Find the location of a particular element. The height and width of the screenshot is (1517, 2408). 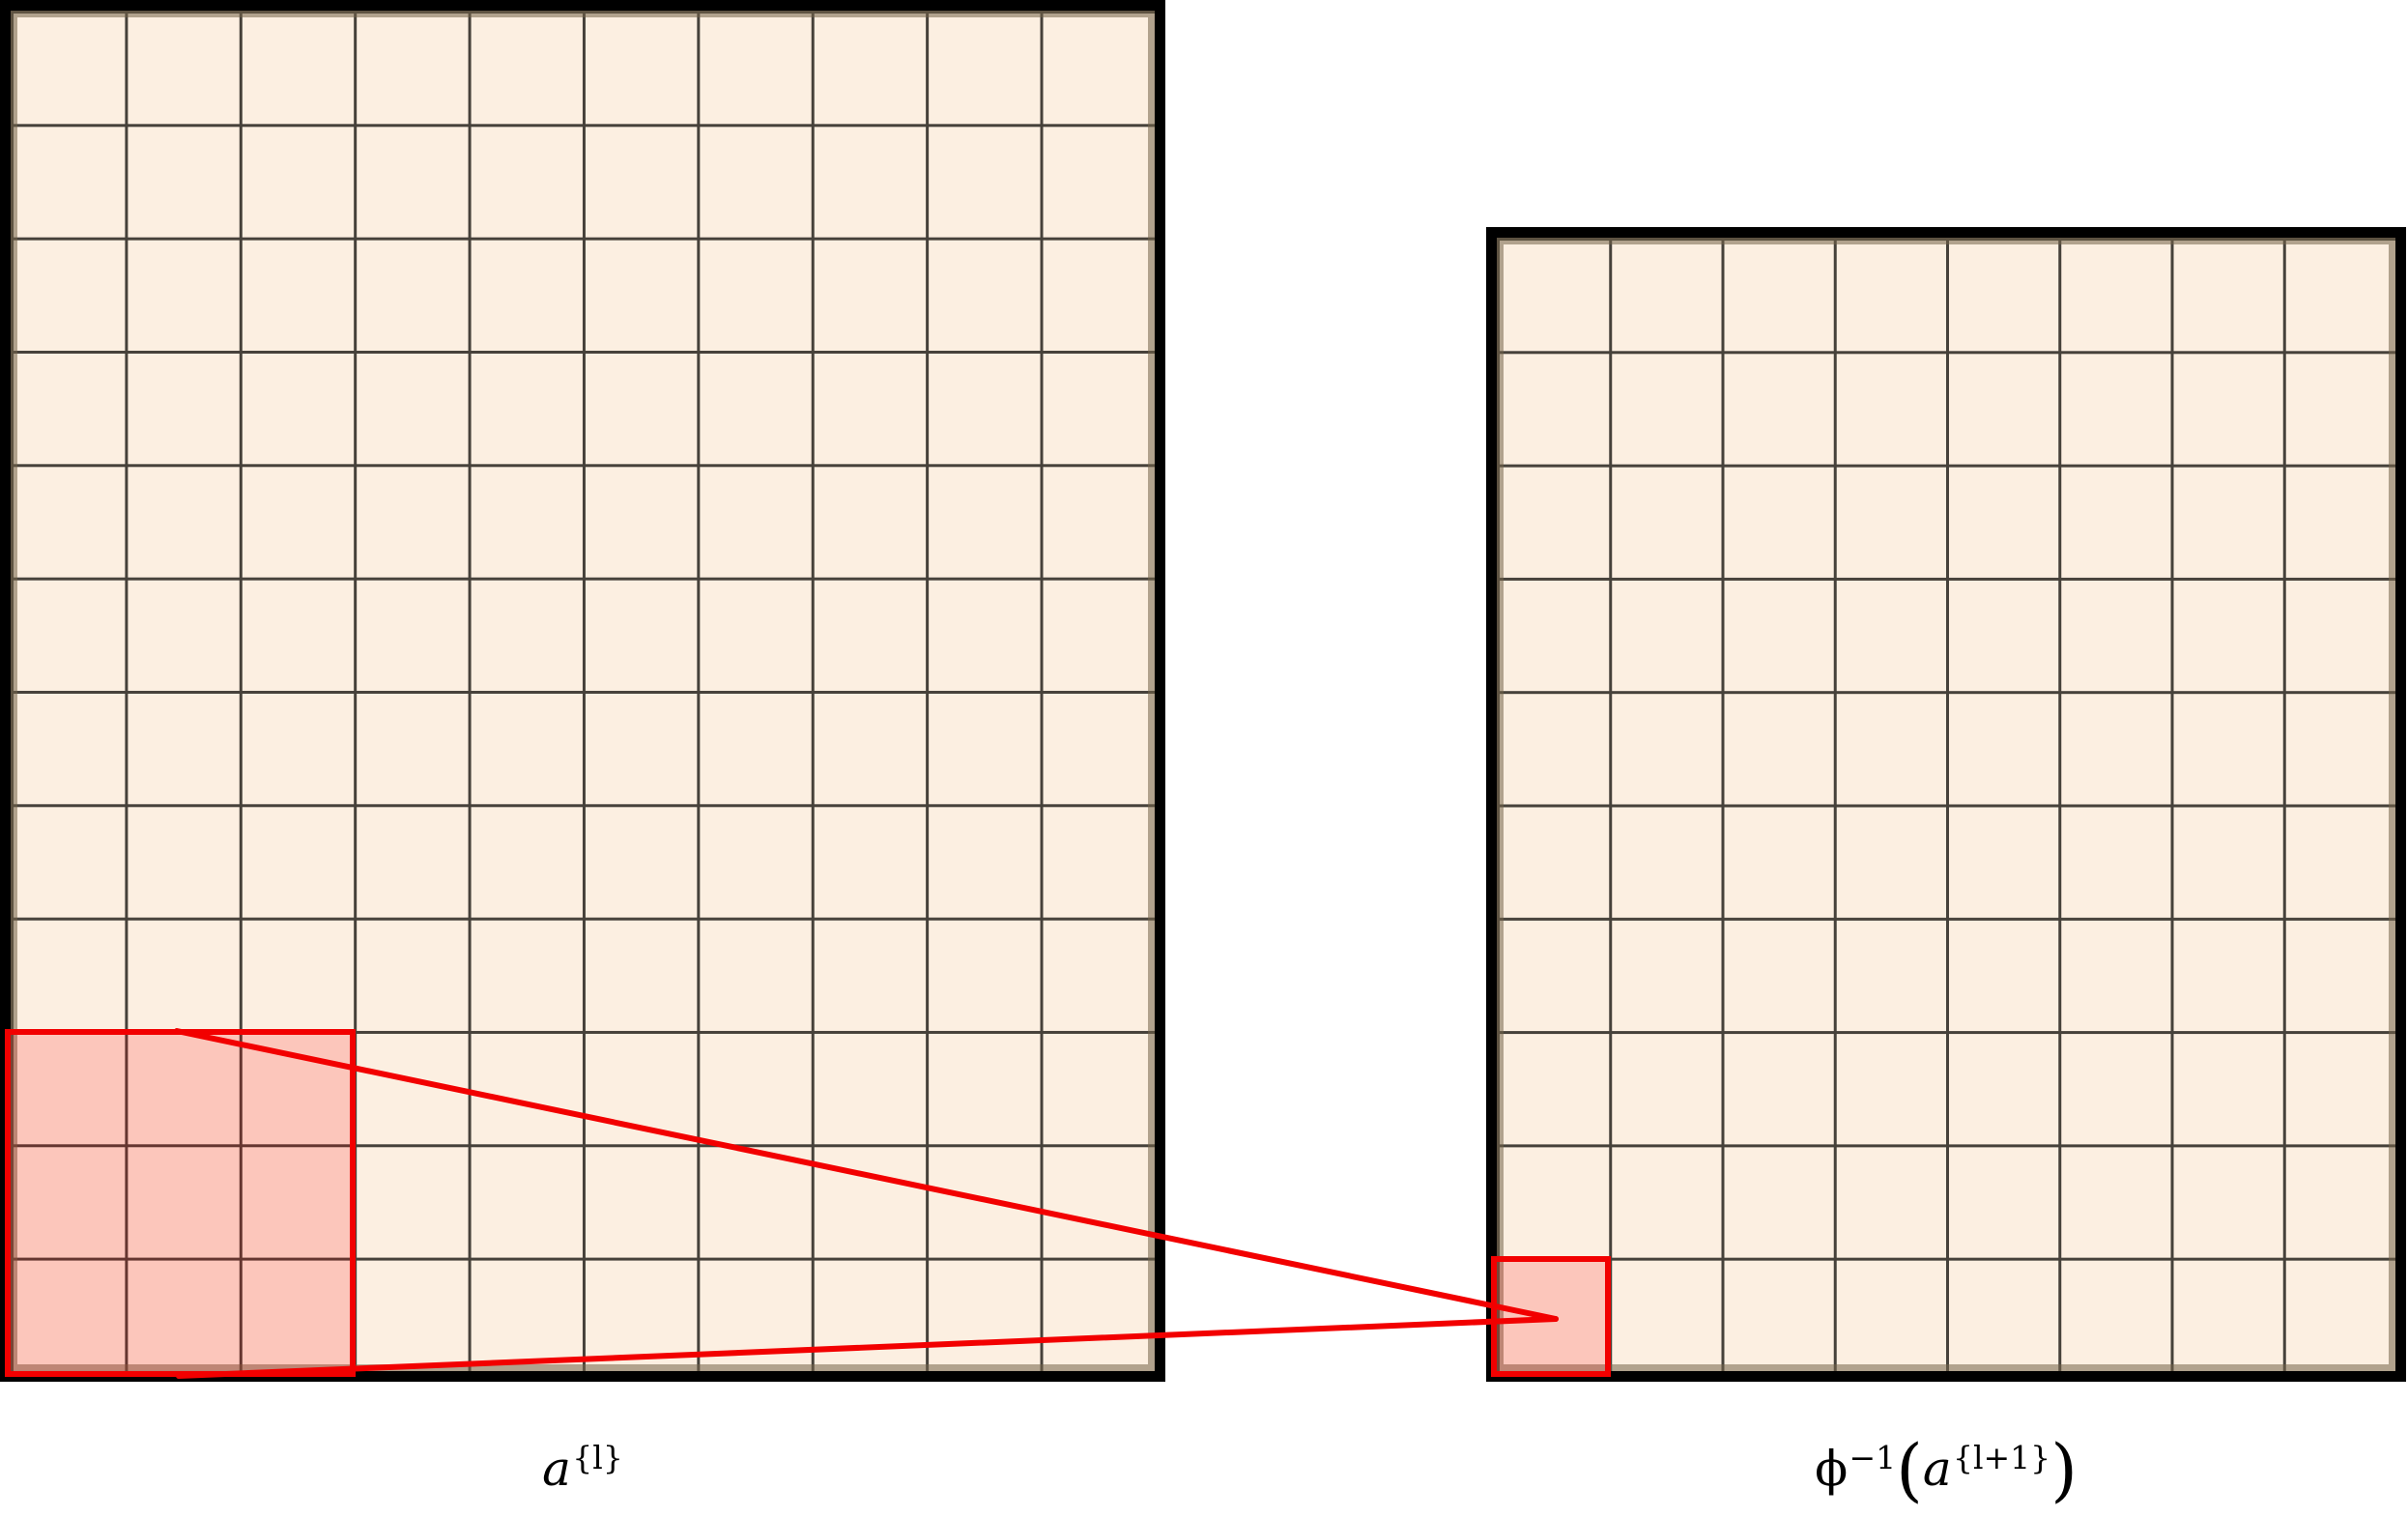

label-part-op: ϕ is located at coordinates (1832, 1469).